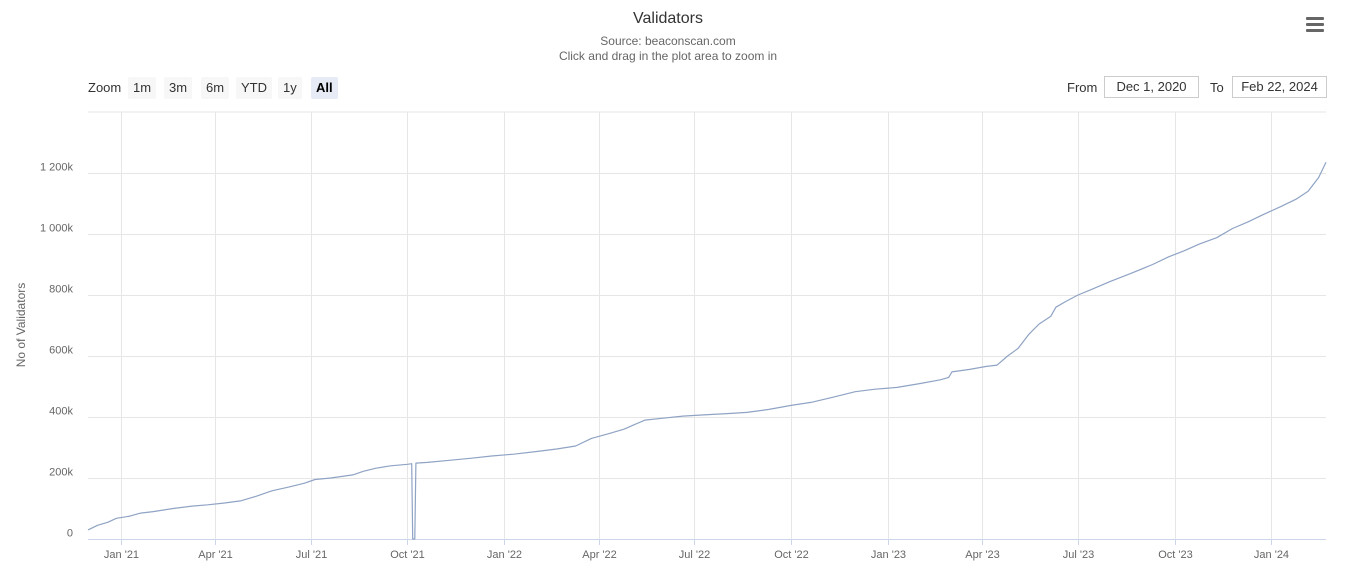  I want to click on x-tick-label: Apr '22, so click(599, 555).